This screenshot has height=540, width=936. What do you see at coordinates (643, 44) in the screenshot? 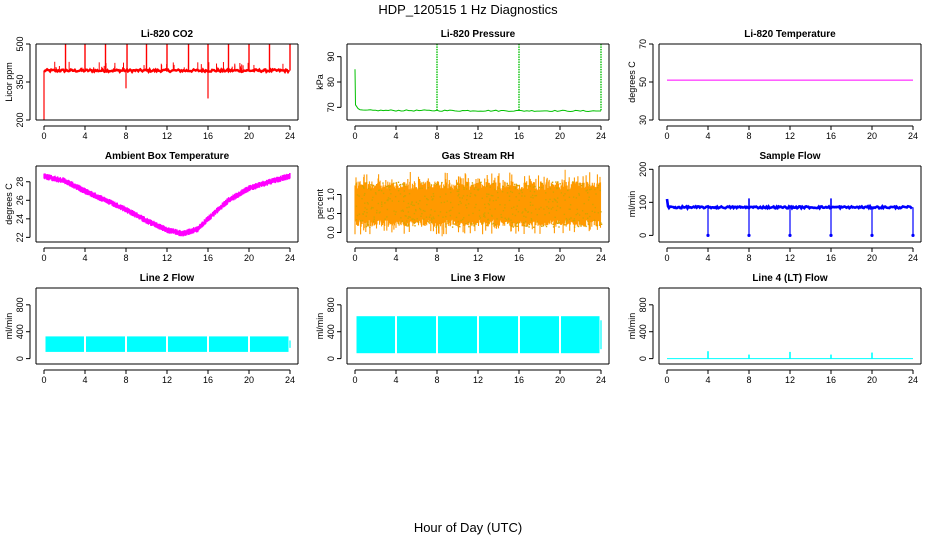
I see `y-tick-label: 70` at bounding box center [643, 44].